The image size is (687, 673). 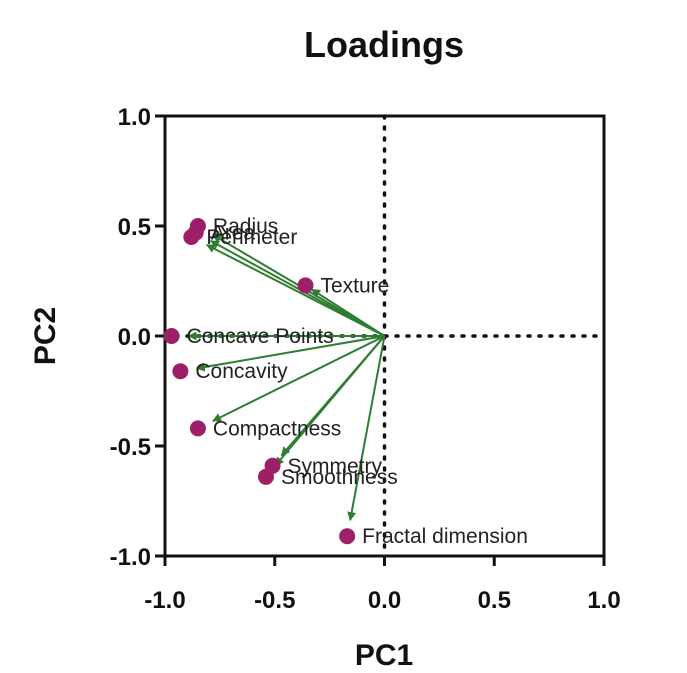 I want to click on point-label: Symmetry, so click(x=335, y=466).